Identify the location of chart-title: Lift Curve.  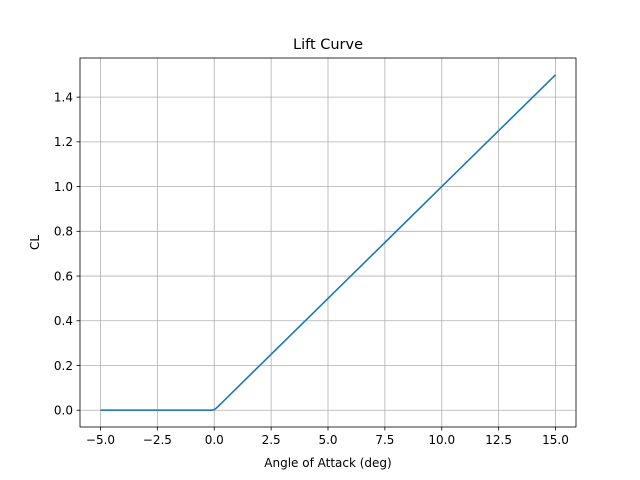
(328, 45).